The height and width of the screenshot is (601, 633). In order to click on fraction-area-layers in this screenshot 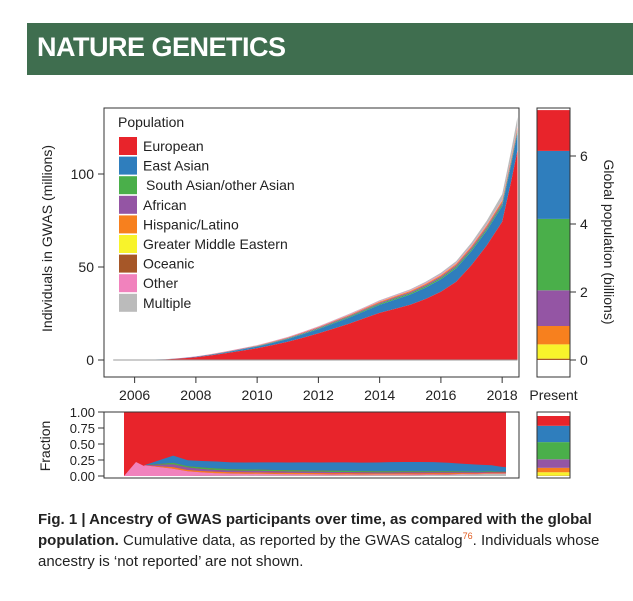, I will do `click(315, 444)`.